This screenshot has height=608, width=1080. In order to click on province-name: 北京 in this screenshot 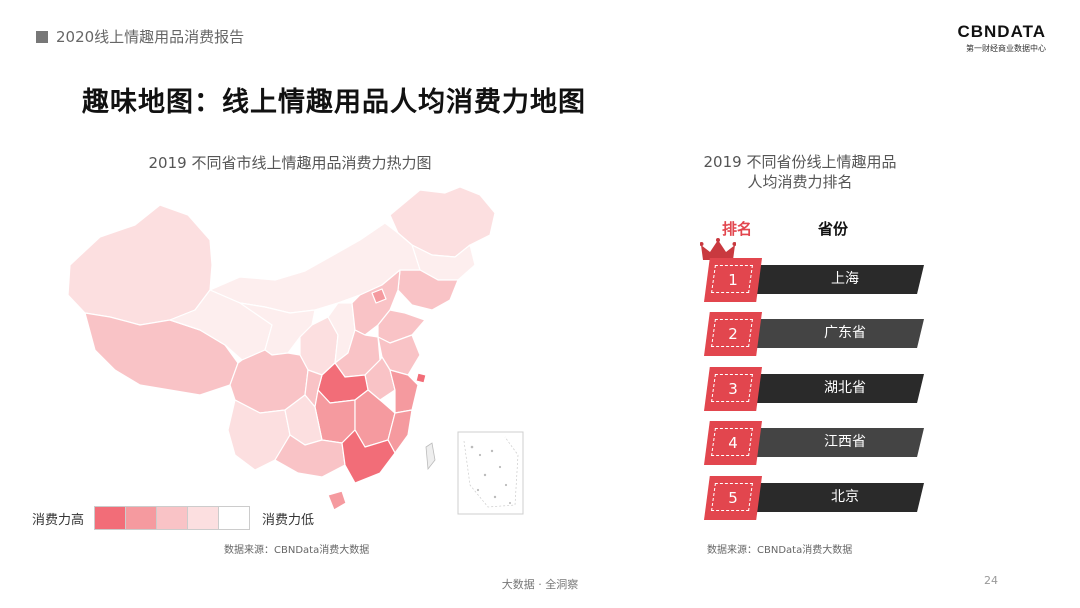, I will do `click(845, 497)`.